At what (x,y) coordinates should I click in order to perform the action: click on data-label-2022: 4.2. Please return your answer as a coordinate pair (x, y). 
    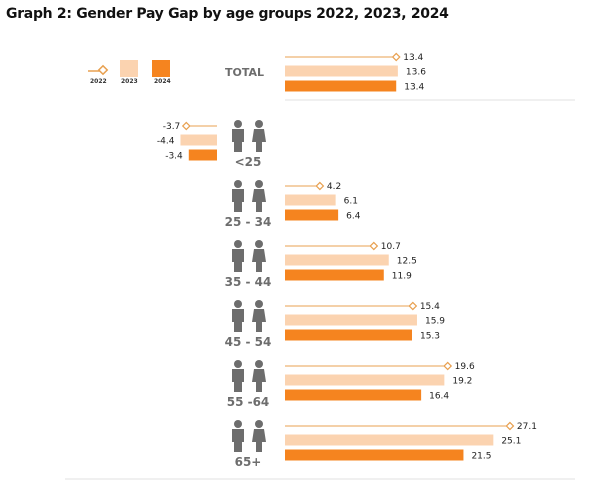
    Looking at the image, I should click on (334, 187).